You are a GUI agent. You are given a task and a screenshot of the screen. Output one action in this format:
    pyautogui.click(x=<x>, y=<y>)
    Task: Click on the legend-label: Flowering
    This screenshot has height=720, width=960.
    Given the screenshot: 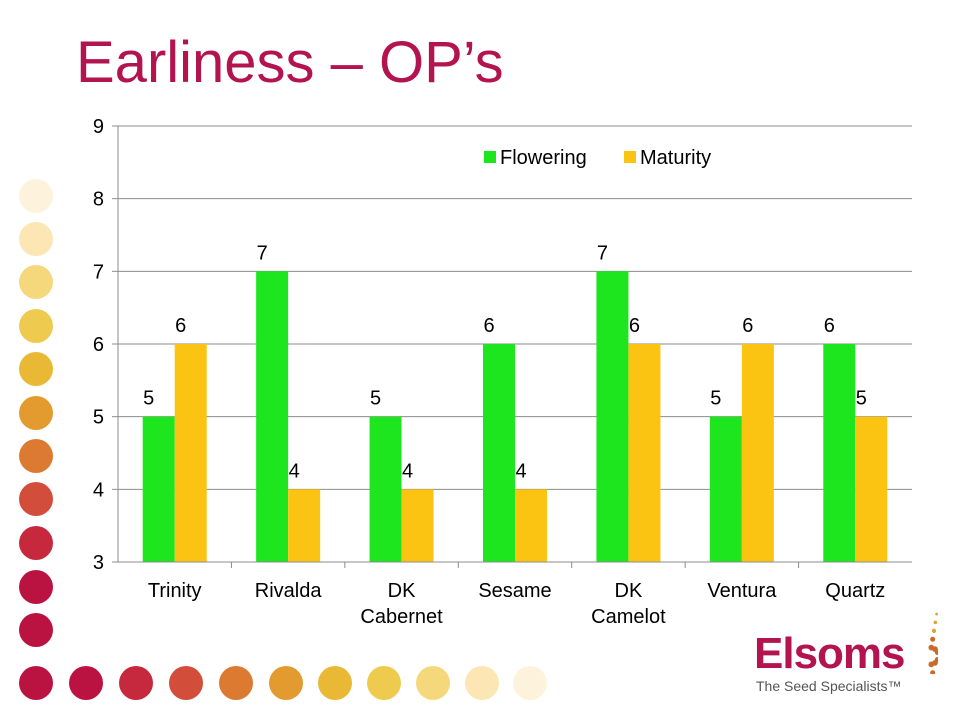 What is the action you would take?
    pyautogui.click(x=543, y=158)
    